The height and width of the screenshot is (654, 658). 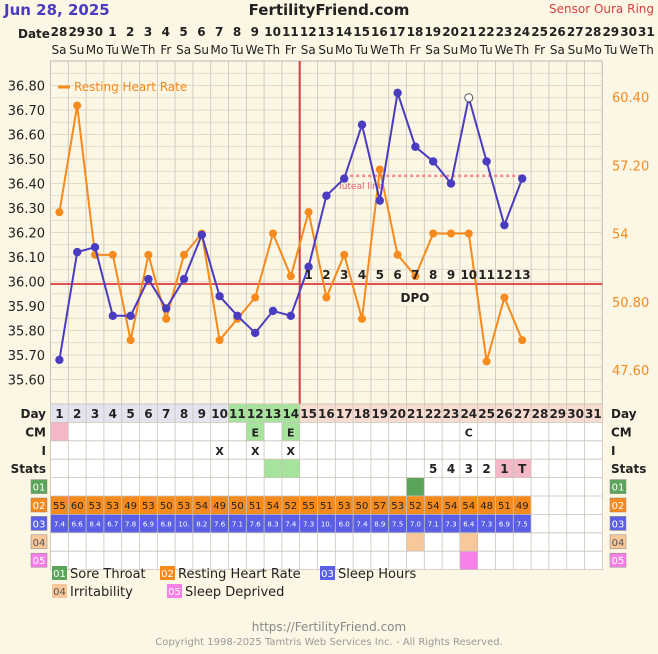 What do you see at coordinates (379, 32) in the screenshot?
I see `date-number: 16` at bounding box center [379, 32].